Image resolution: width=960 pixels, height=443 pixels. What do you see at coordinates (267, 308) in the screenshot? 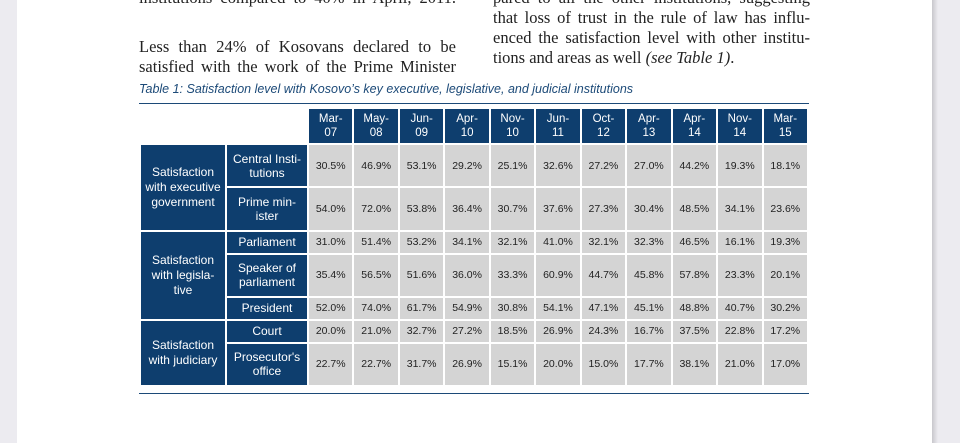
I see `row-label: President` at bounding box center [267, 308].